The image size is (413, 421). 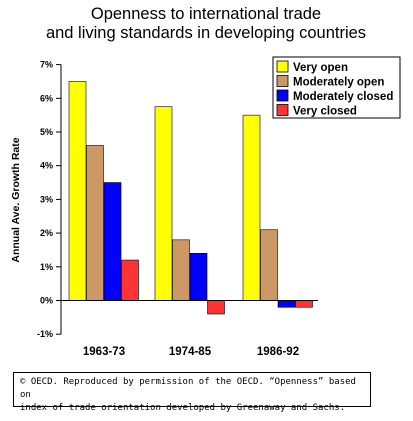 What do you see at coordinates (338, 83) in the screenshot?
I see `legend-label: Moderately open` at bounding box center [338, 83].